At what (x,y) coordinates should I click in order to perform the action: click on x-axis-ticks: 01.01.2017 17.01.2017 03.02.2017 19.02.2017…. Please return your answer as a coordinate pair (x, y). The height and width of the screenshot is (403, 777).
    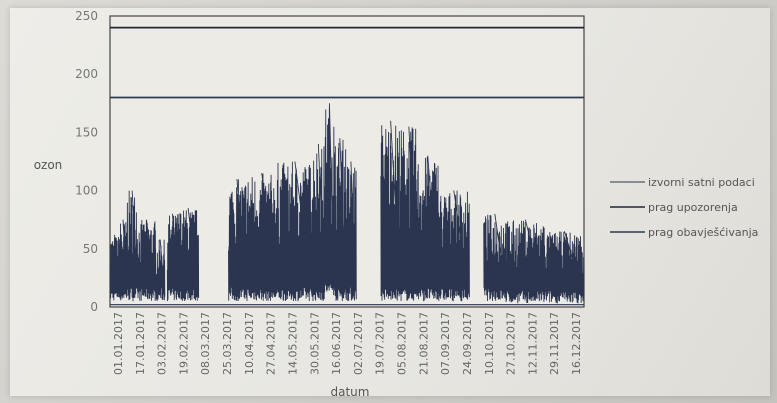
    Looking at the image, I should click on (347, 343).